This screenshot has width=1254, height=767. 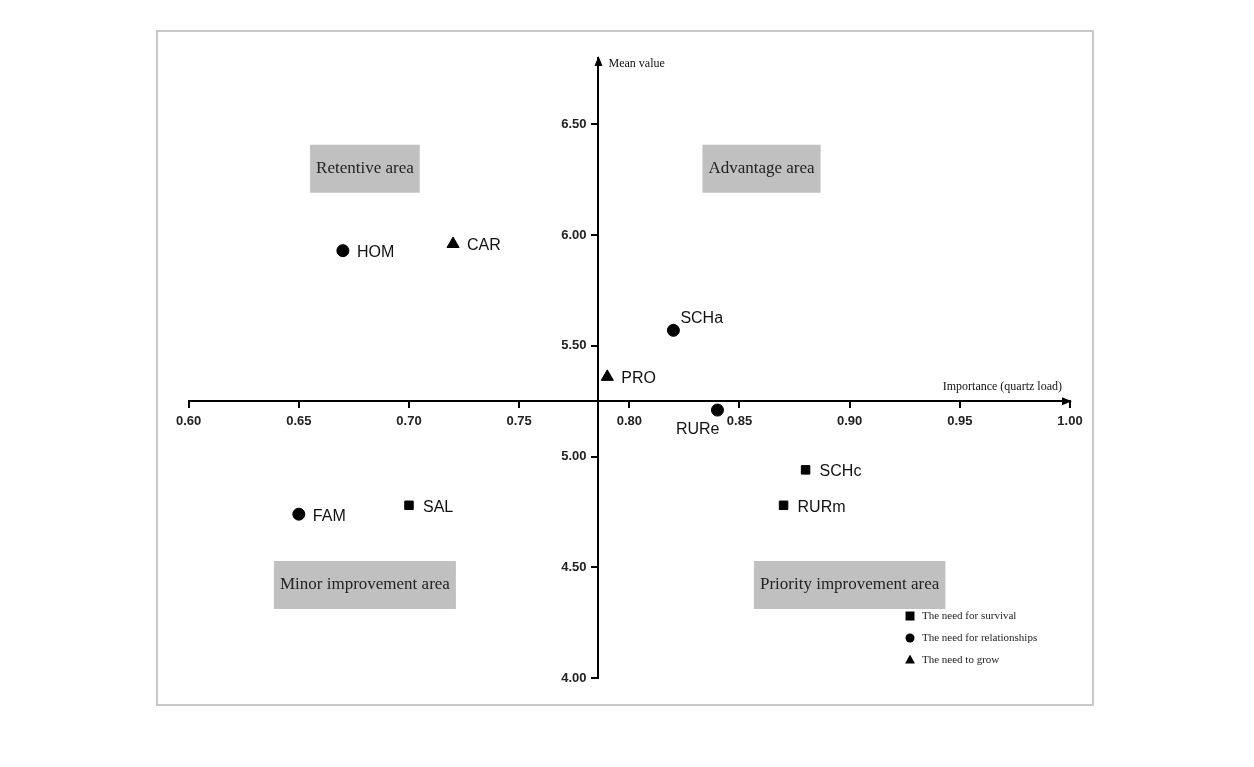 What do you see at coordinates (821, 506) in the screenshot?
I see `annotation: RURm` at bounding box center [821, 506].